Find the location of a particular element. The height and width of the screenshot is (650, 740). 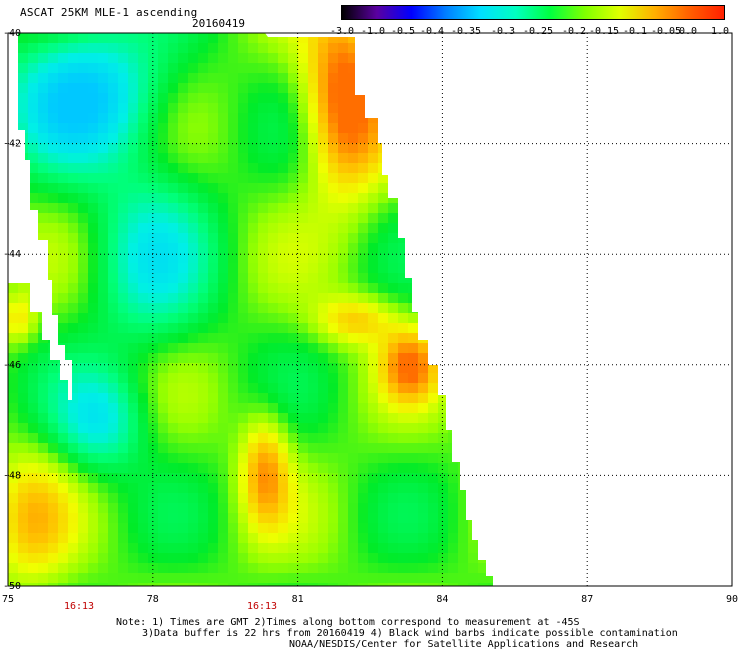

colorbar-label: -0.35 is located at coordinates (466, 31).